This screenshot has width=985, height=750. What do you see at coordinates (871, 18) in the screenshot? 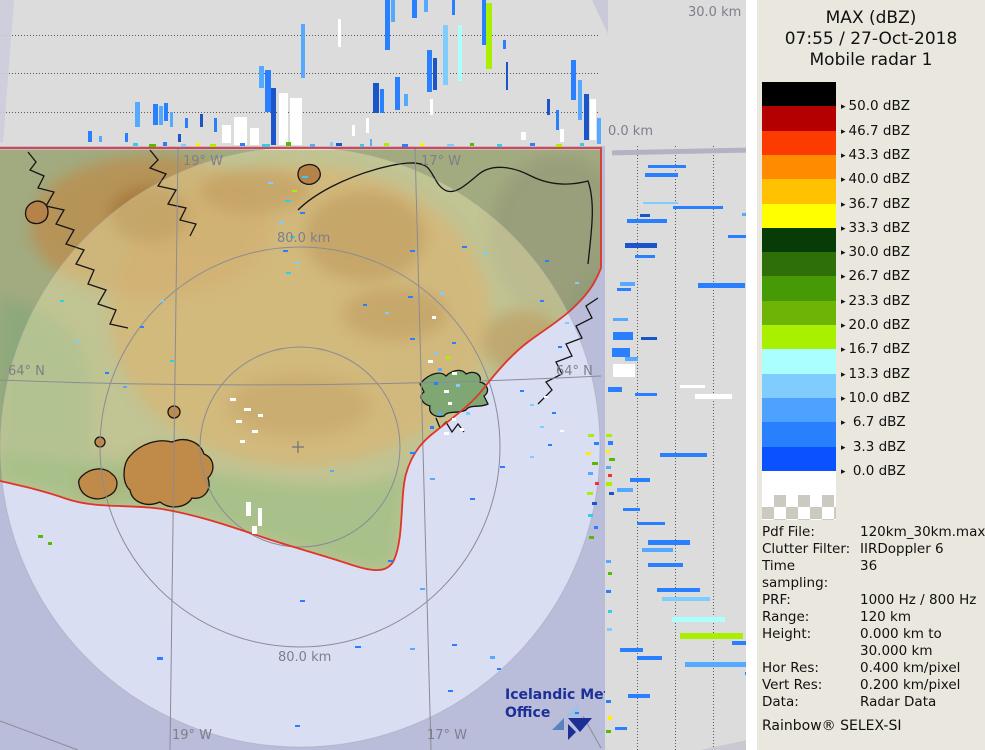
I see `product-title: MAX (dBZ)` at bounding box center [871, 18].